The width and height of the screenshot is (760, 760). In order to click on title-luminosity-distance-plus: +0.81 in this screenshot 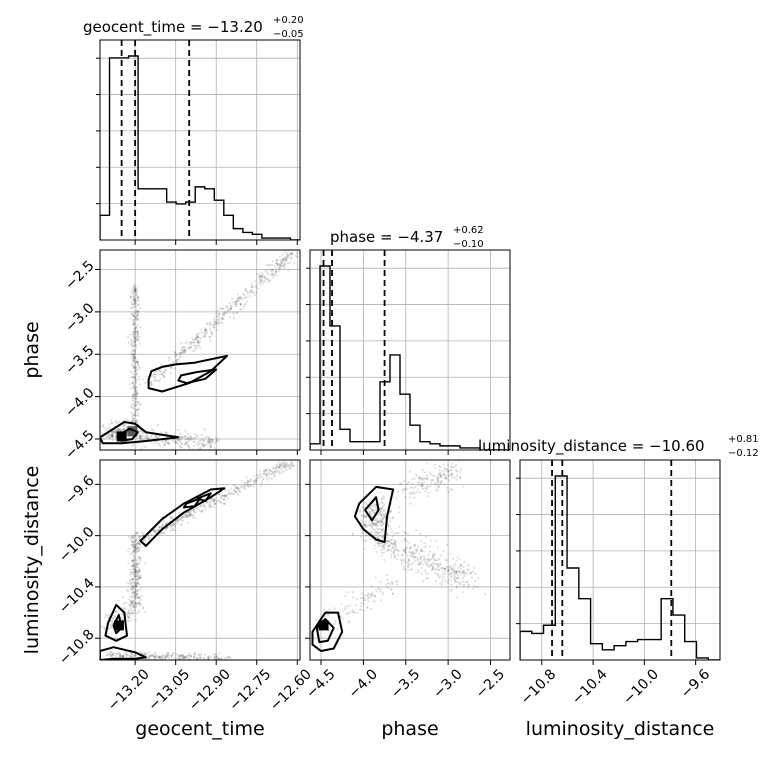, I will do `click(743, 439)`.